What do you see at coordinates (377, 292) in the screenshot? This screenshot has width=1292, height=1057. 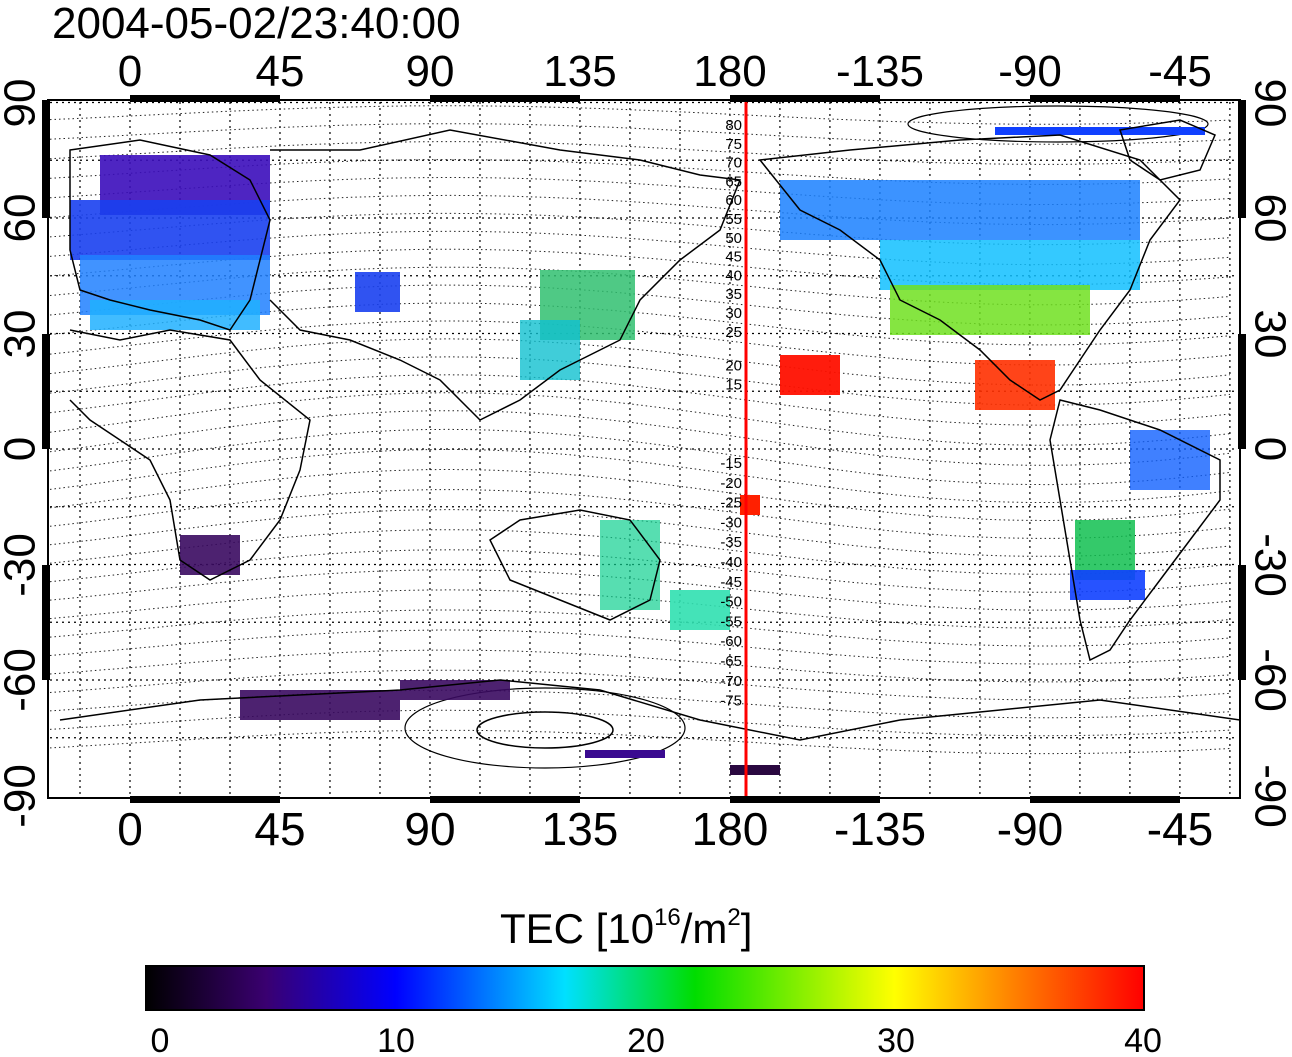 I see `tec-patch-central-asia` at bounding box center [377, 292].